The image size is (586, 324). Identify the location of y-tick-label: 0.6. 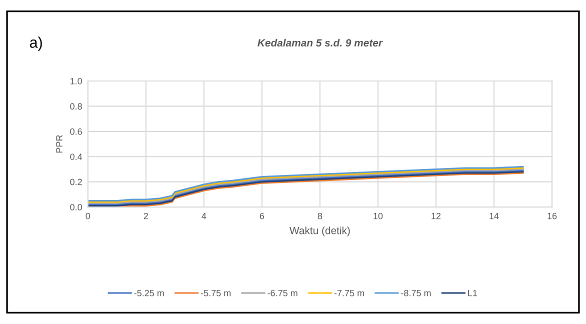
(76, 131).